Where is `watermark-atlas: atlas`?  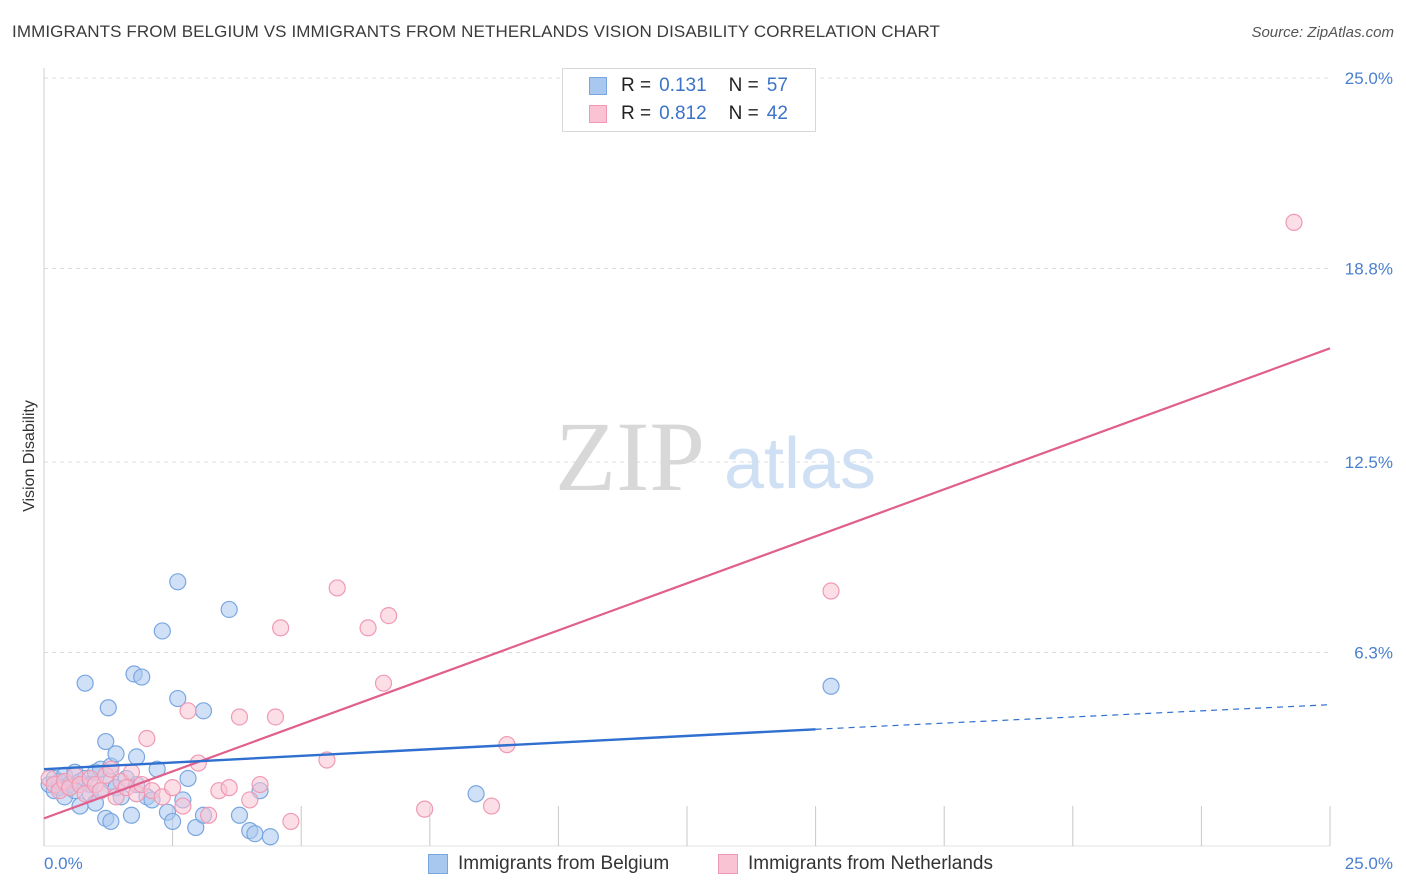 watermark-atlas: atlas is located at coordinates (800, 464).